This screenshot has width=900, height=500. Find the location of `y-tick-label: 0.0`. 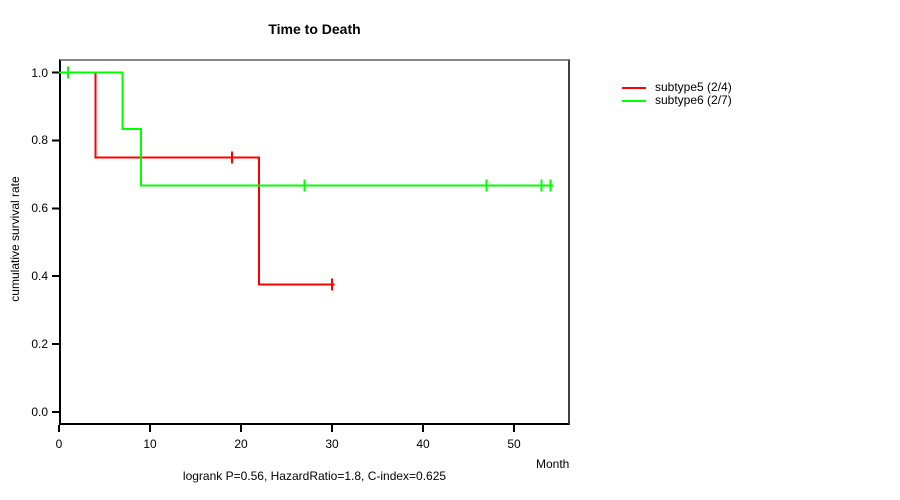

y-tick-label: 0.0 is located at coordinates (39, 412).